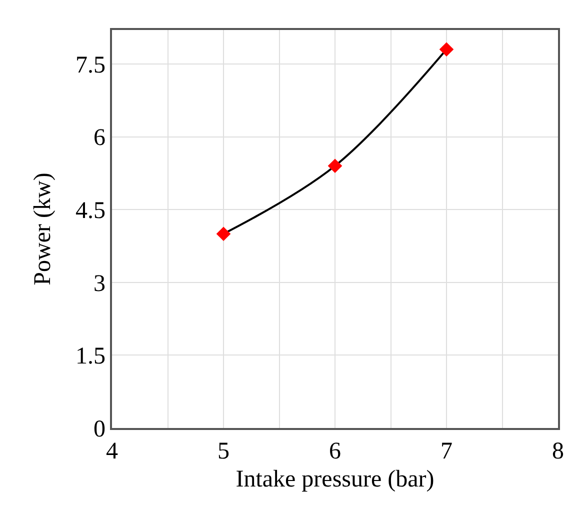  I want to click on y-tick-label: 0, so click(99, 429).